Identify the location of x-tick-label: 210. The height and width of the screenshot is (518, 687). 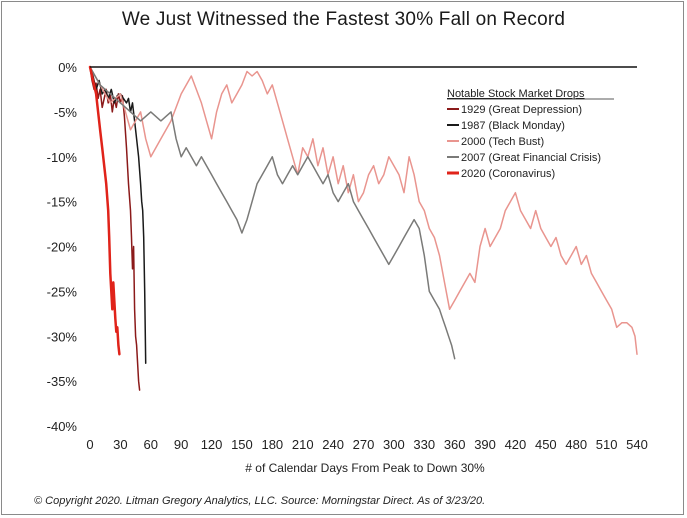
(303, 444).